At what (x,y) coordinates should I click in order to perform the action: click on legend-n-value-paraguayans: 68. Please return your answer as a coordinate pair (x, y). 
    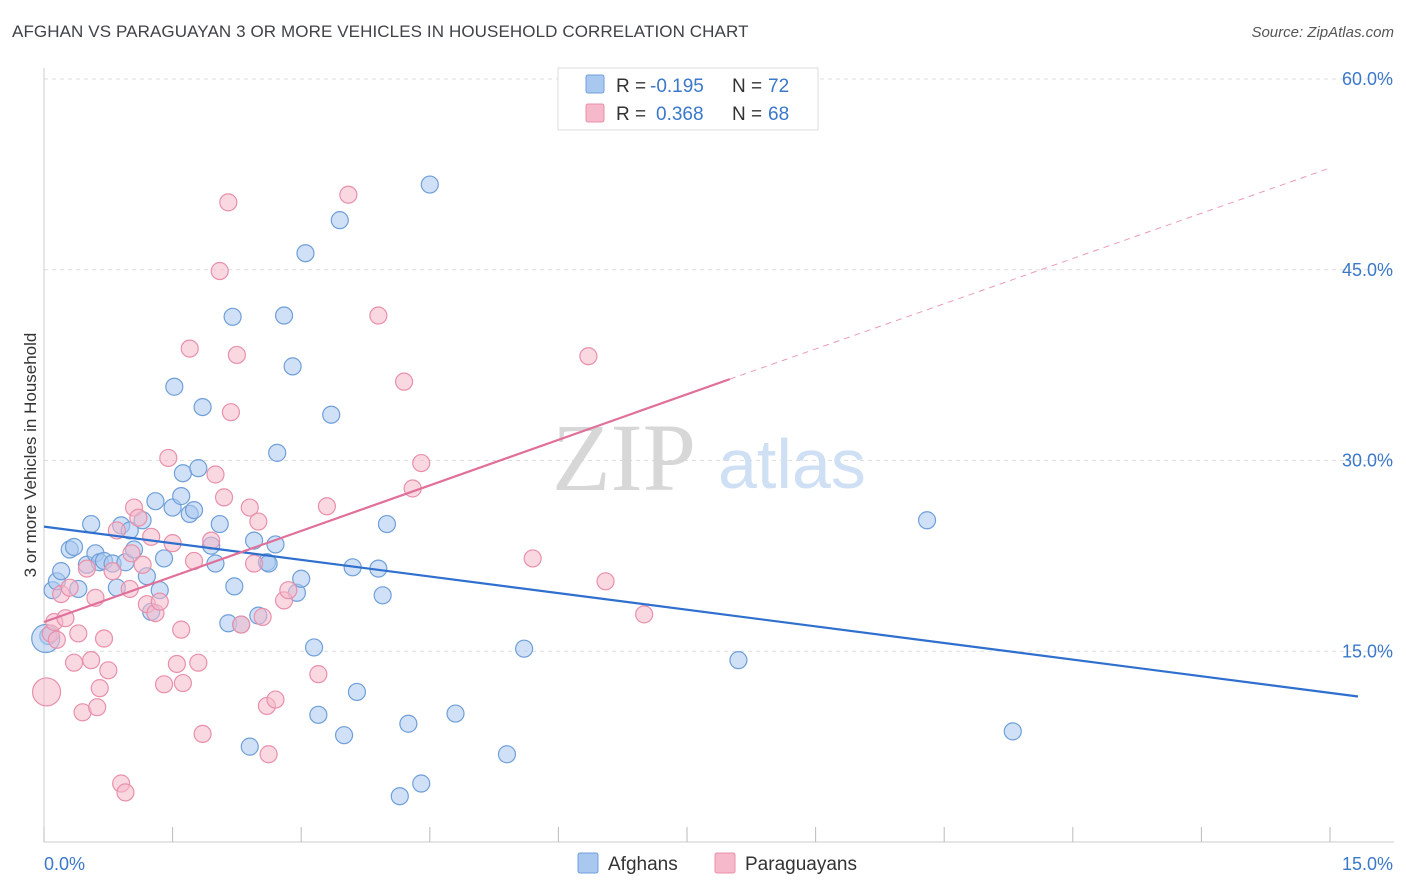
    Looking at the image, I should click on (778, 114).